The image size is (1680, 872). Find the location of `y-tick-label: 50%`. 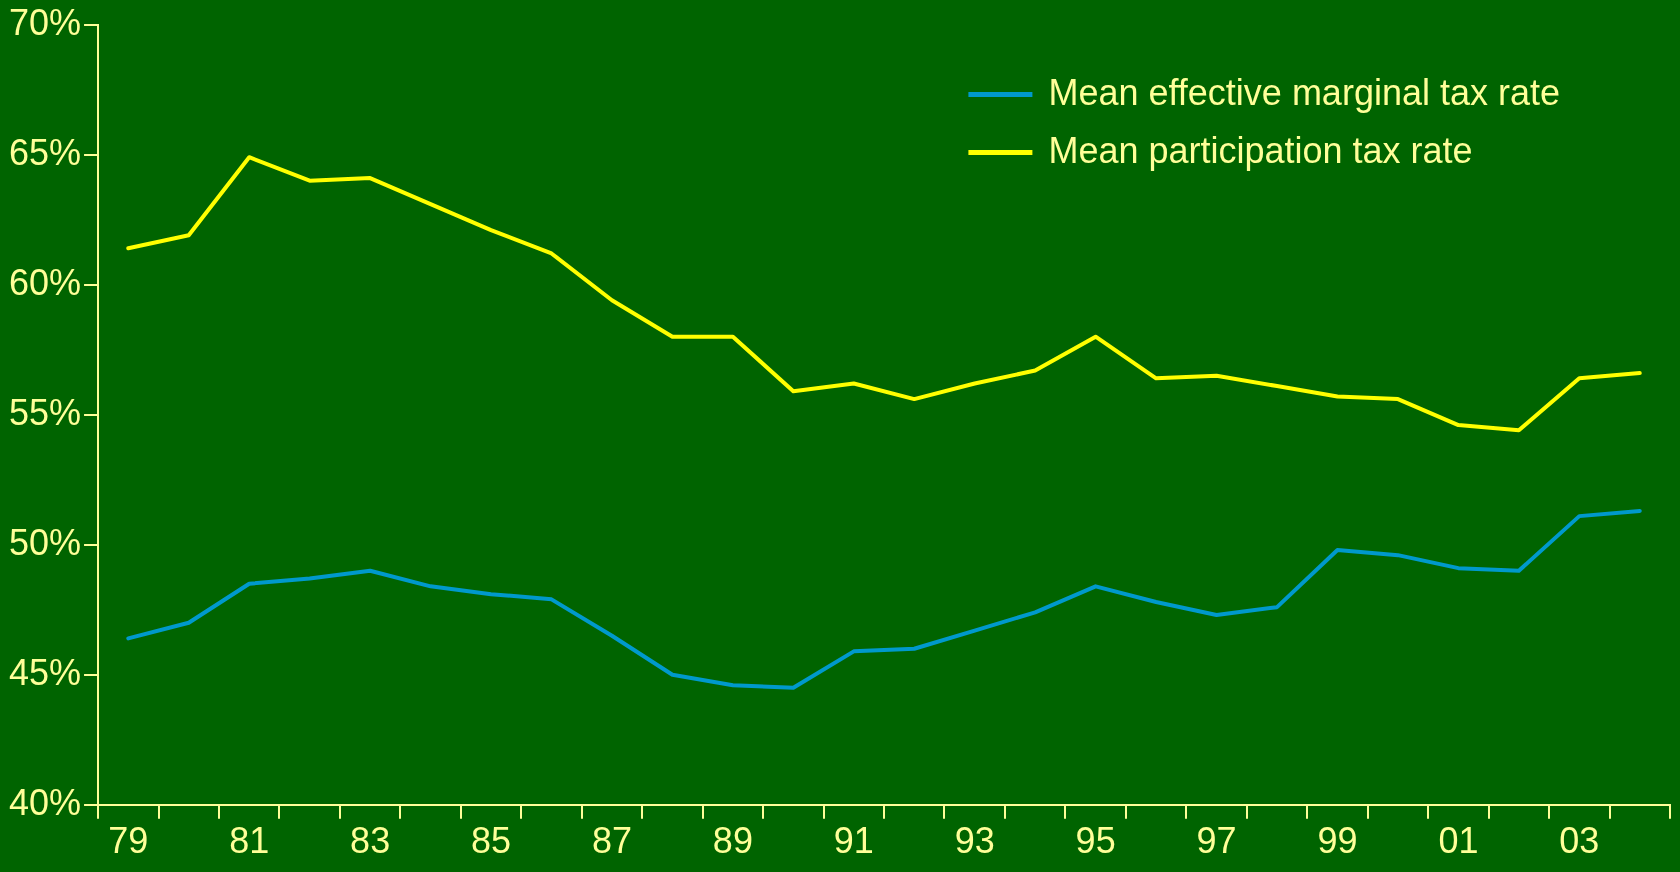

y-tick-label: 50% is located at coordinates (45, 542).